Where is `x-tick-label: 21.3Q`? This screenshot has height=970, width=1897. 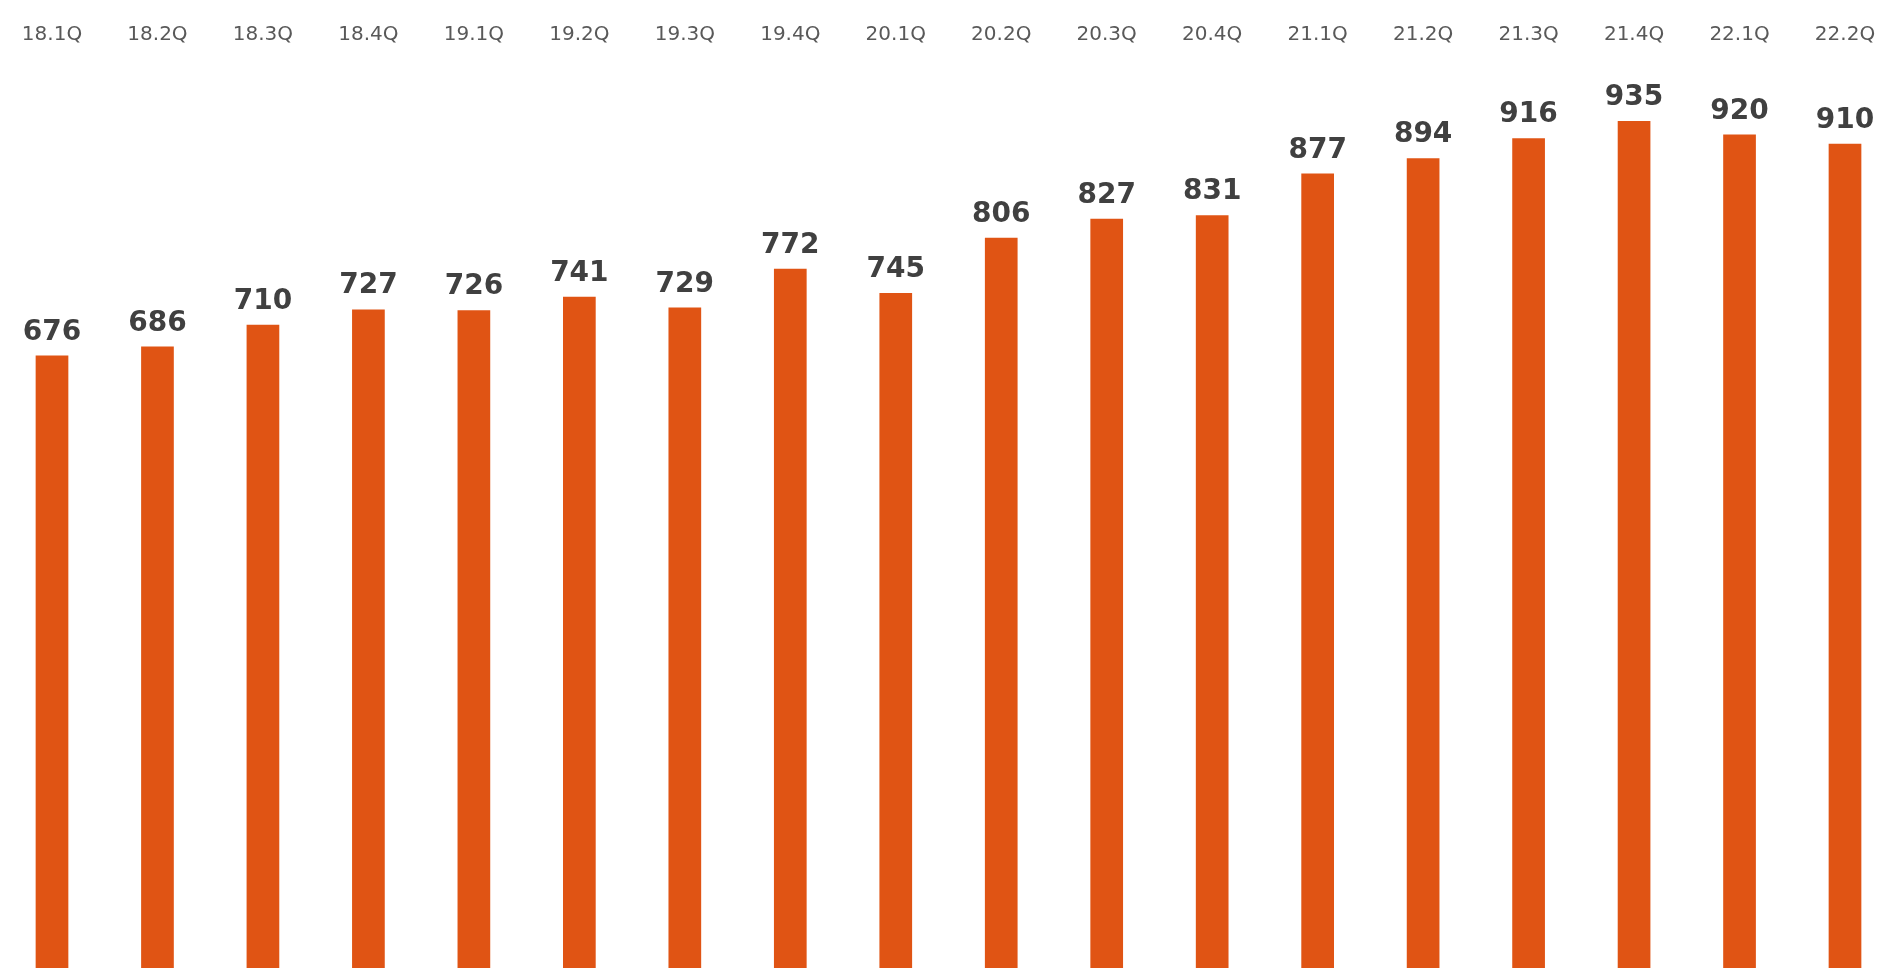 x-tick-label: 21.3Q is located at coordinates (1528, 32).